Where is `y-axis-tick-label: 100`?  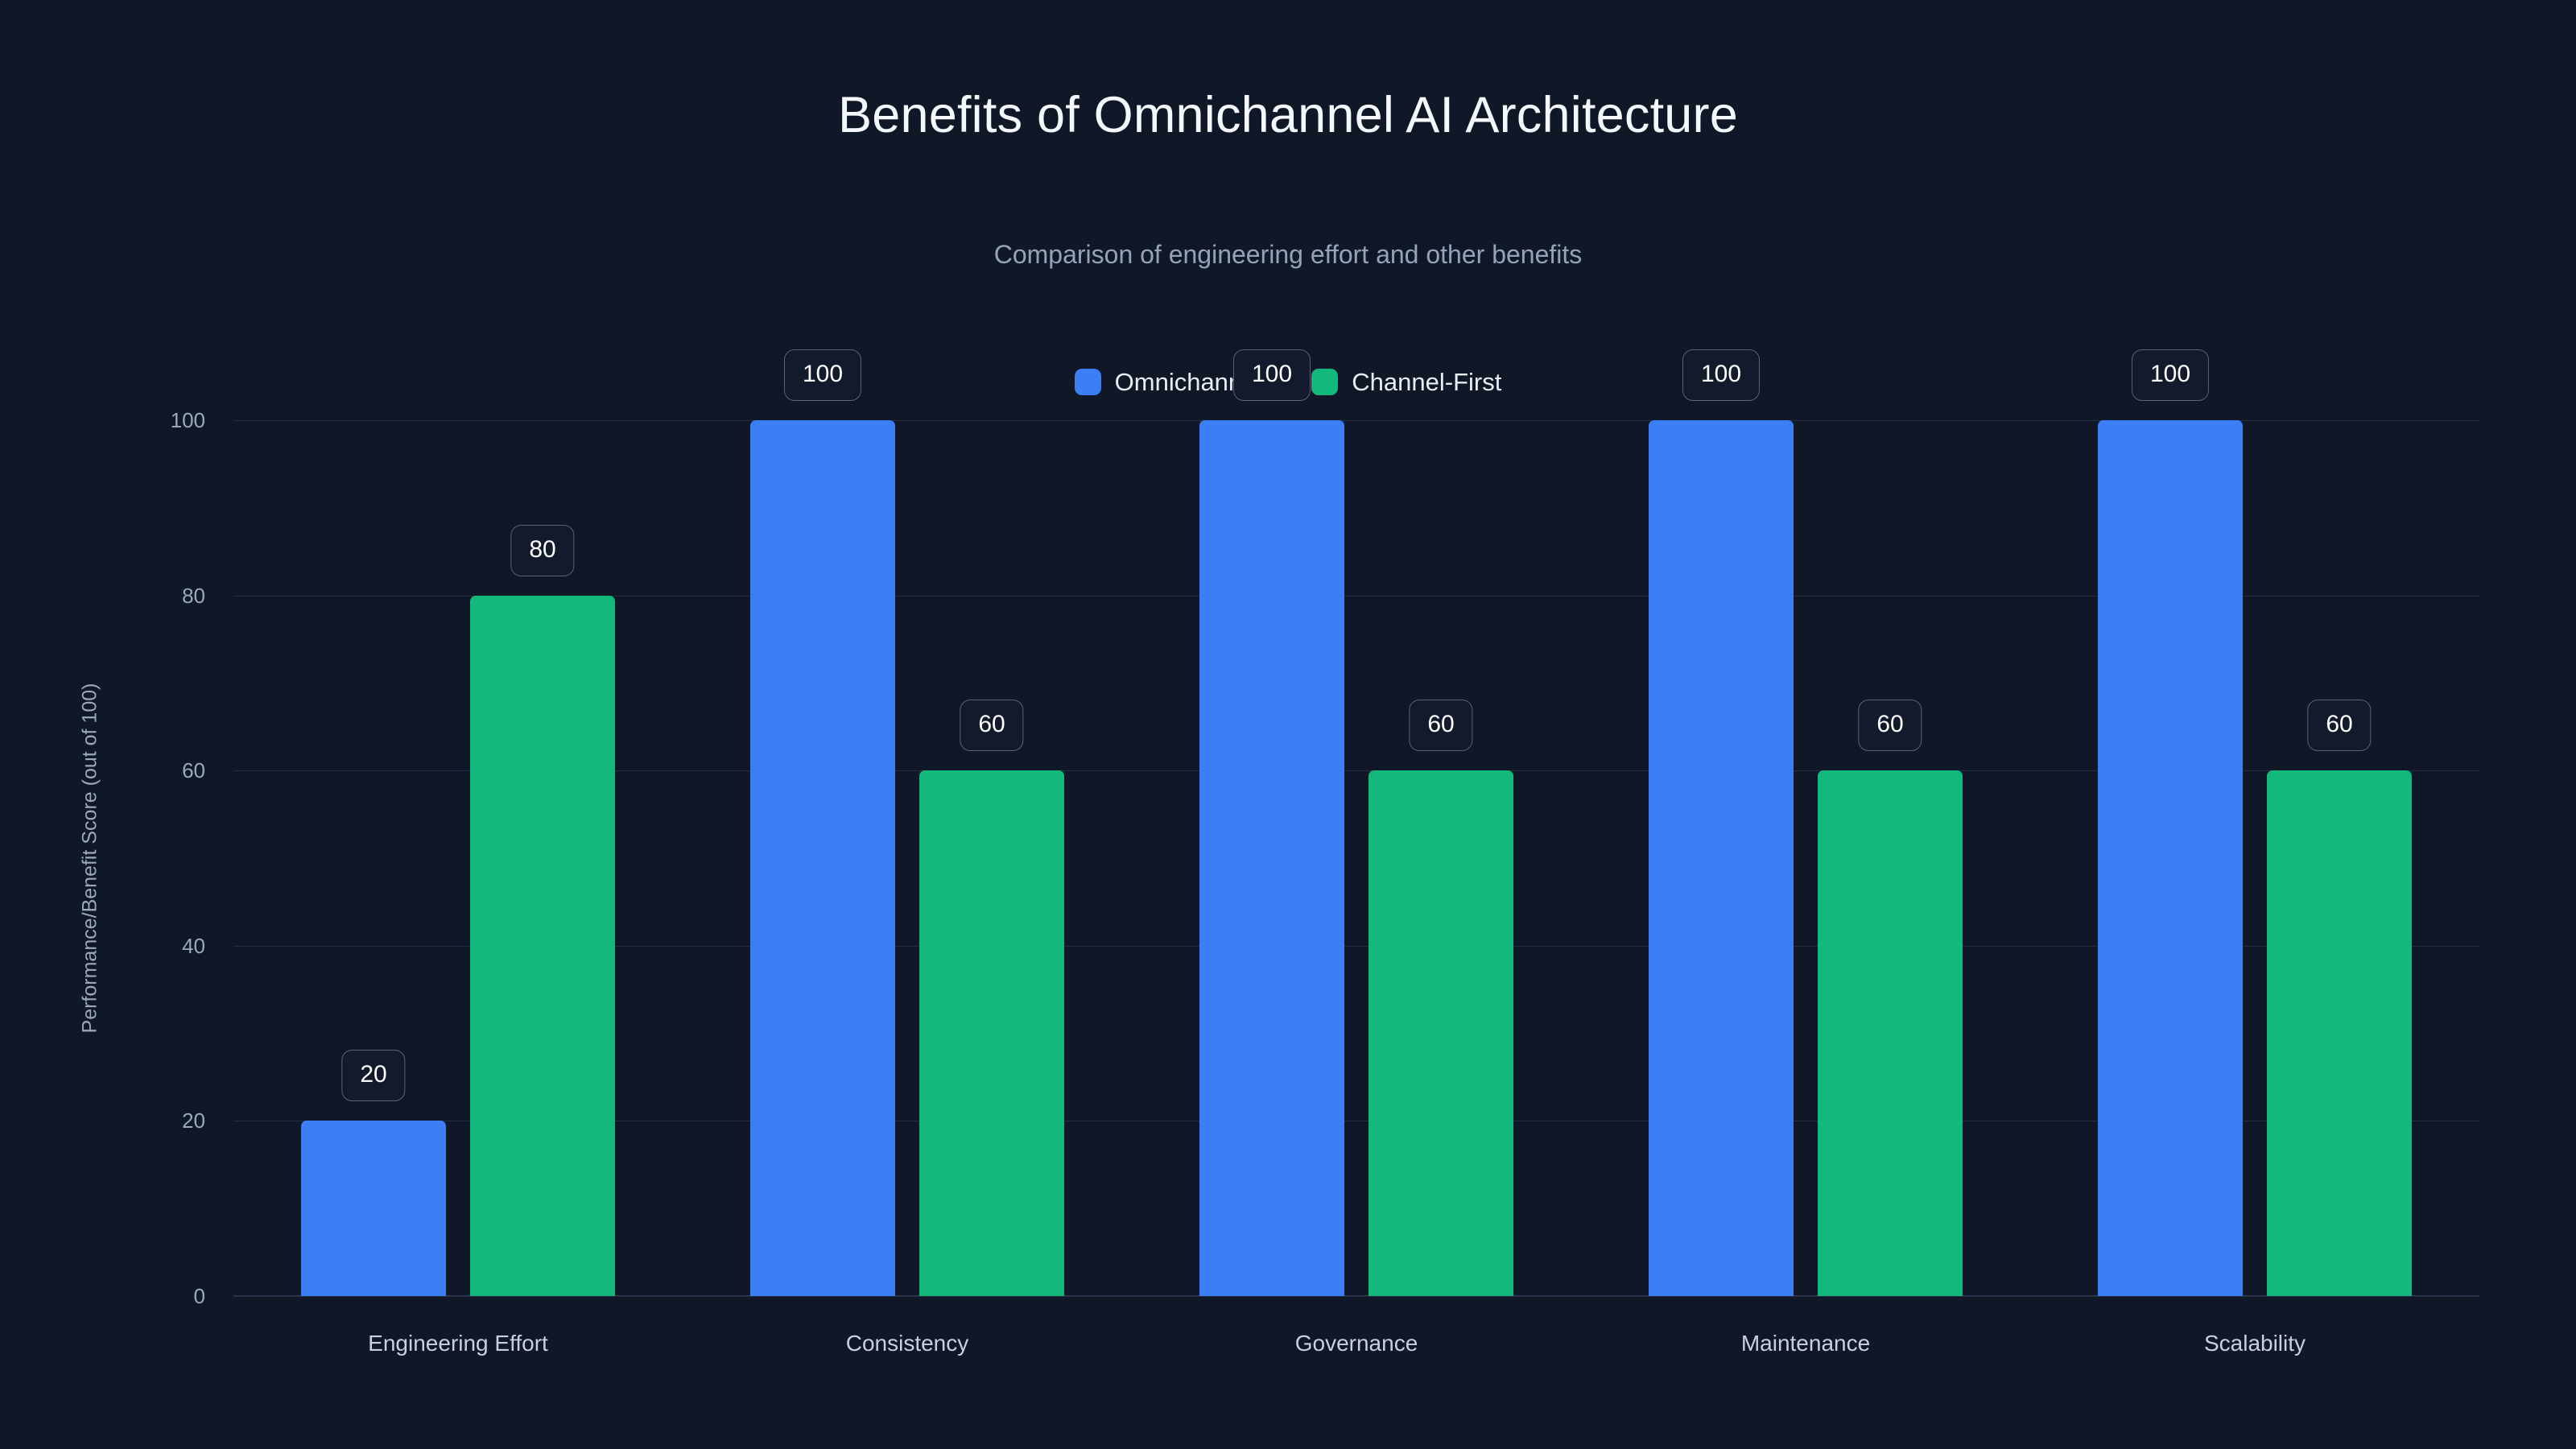
y-axis-tick-label: 100 is located at coordinates (187, 420).